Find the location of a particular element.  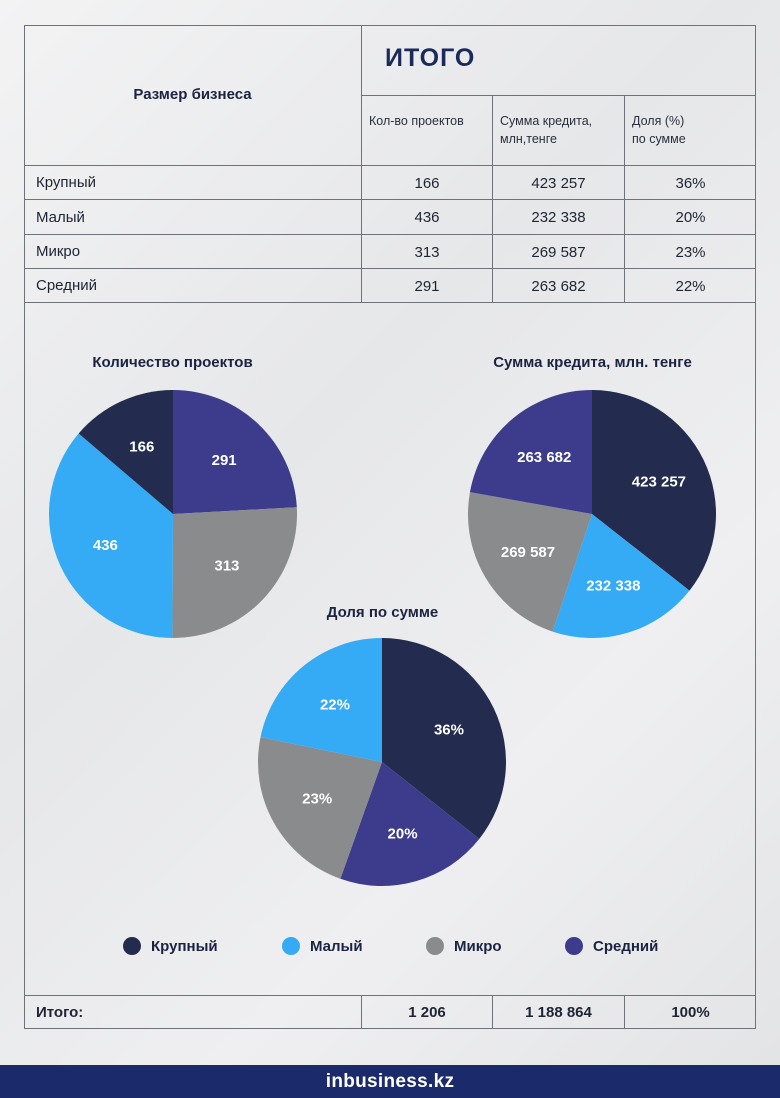

row-projects: 166 is located at coordinates (427, 183).